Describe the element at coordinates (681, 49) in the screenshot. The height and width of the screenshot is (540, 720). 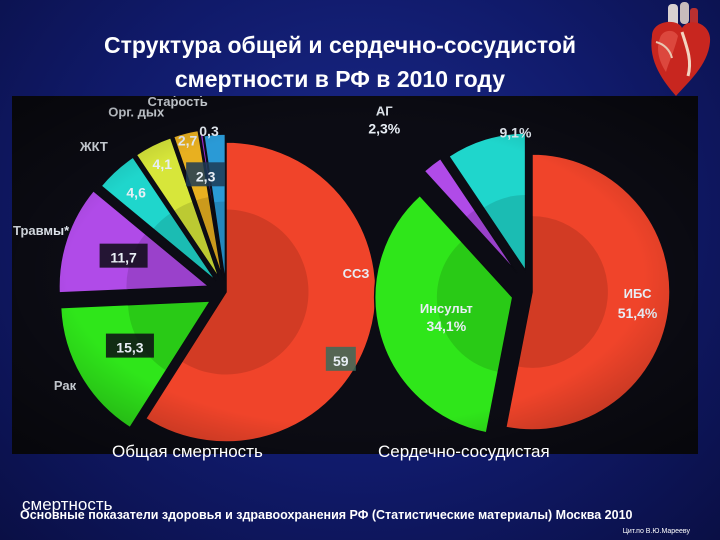
I see `heart-icon` at that location.